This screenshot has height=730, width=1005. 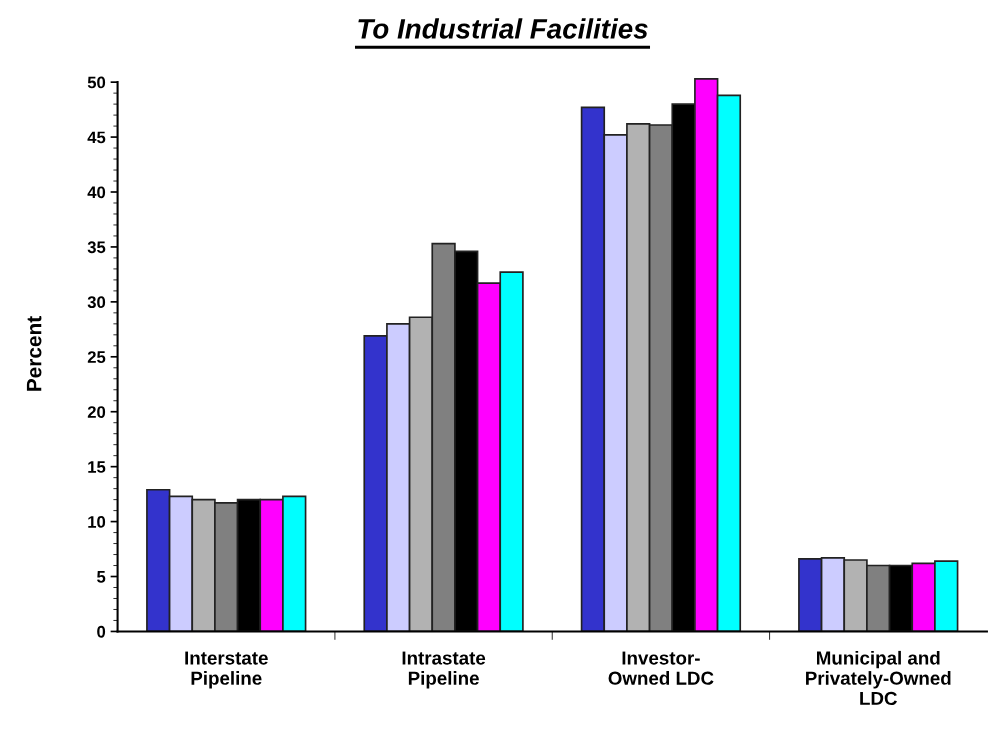 What do you see at coordinates (101, 631) in the screenshot?
I see `y-tick-label: 0` at bounding box center [101, 631].